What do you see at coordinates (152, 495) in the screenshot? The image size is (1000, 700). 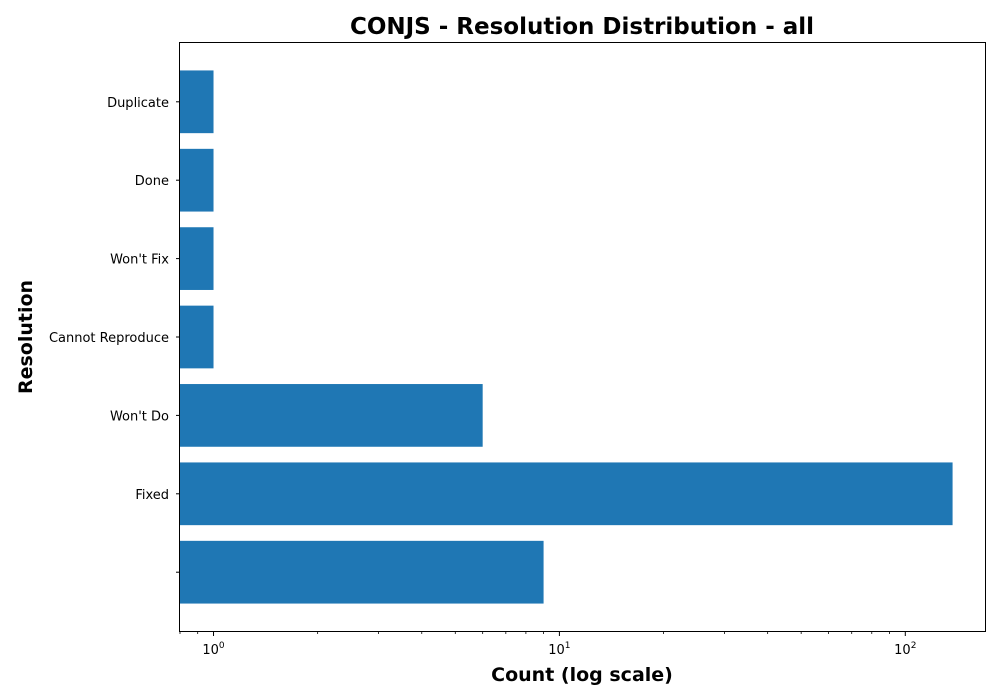 I see `y-tick-label: Fixed` at bounding box center [152, 495].